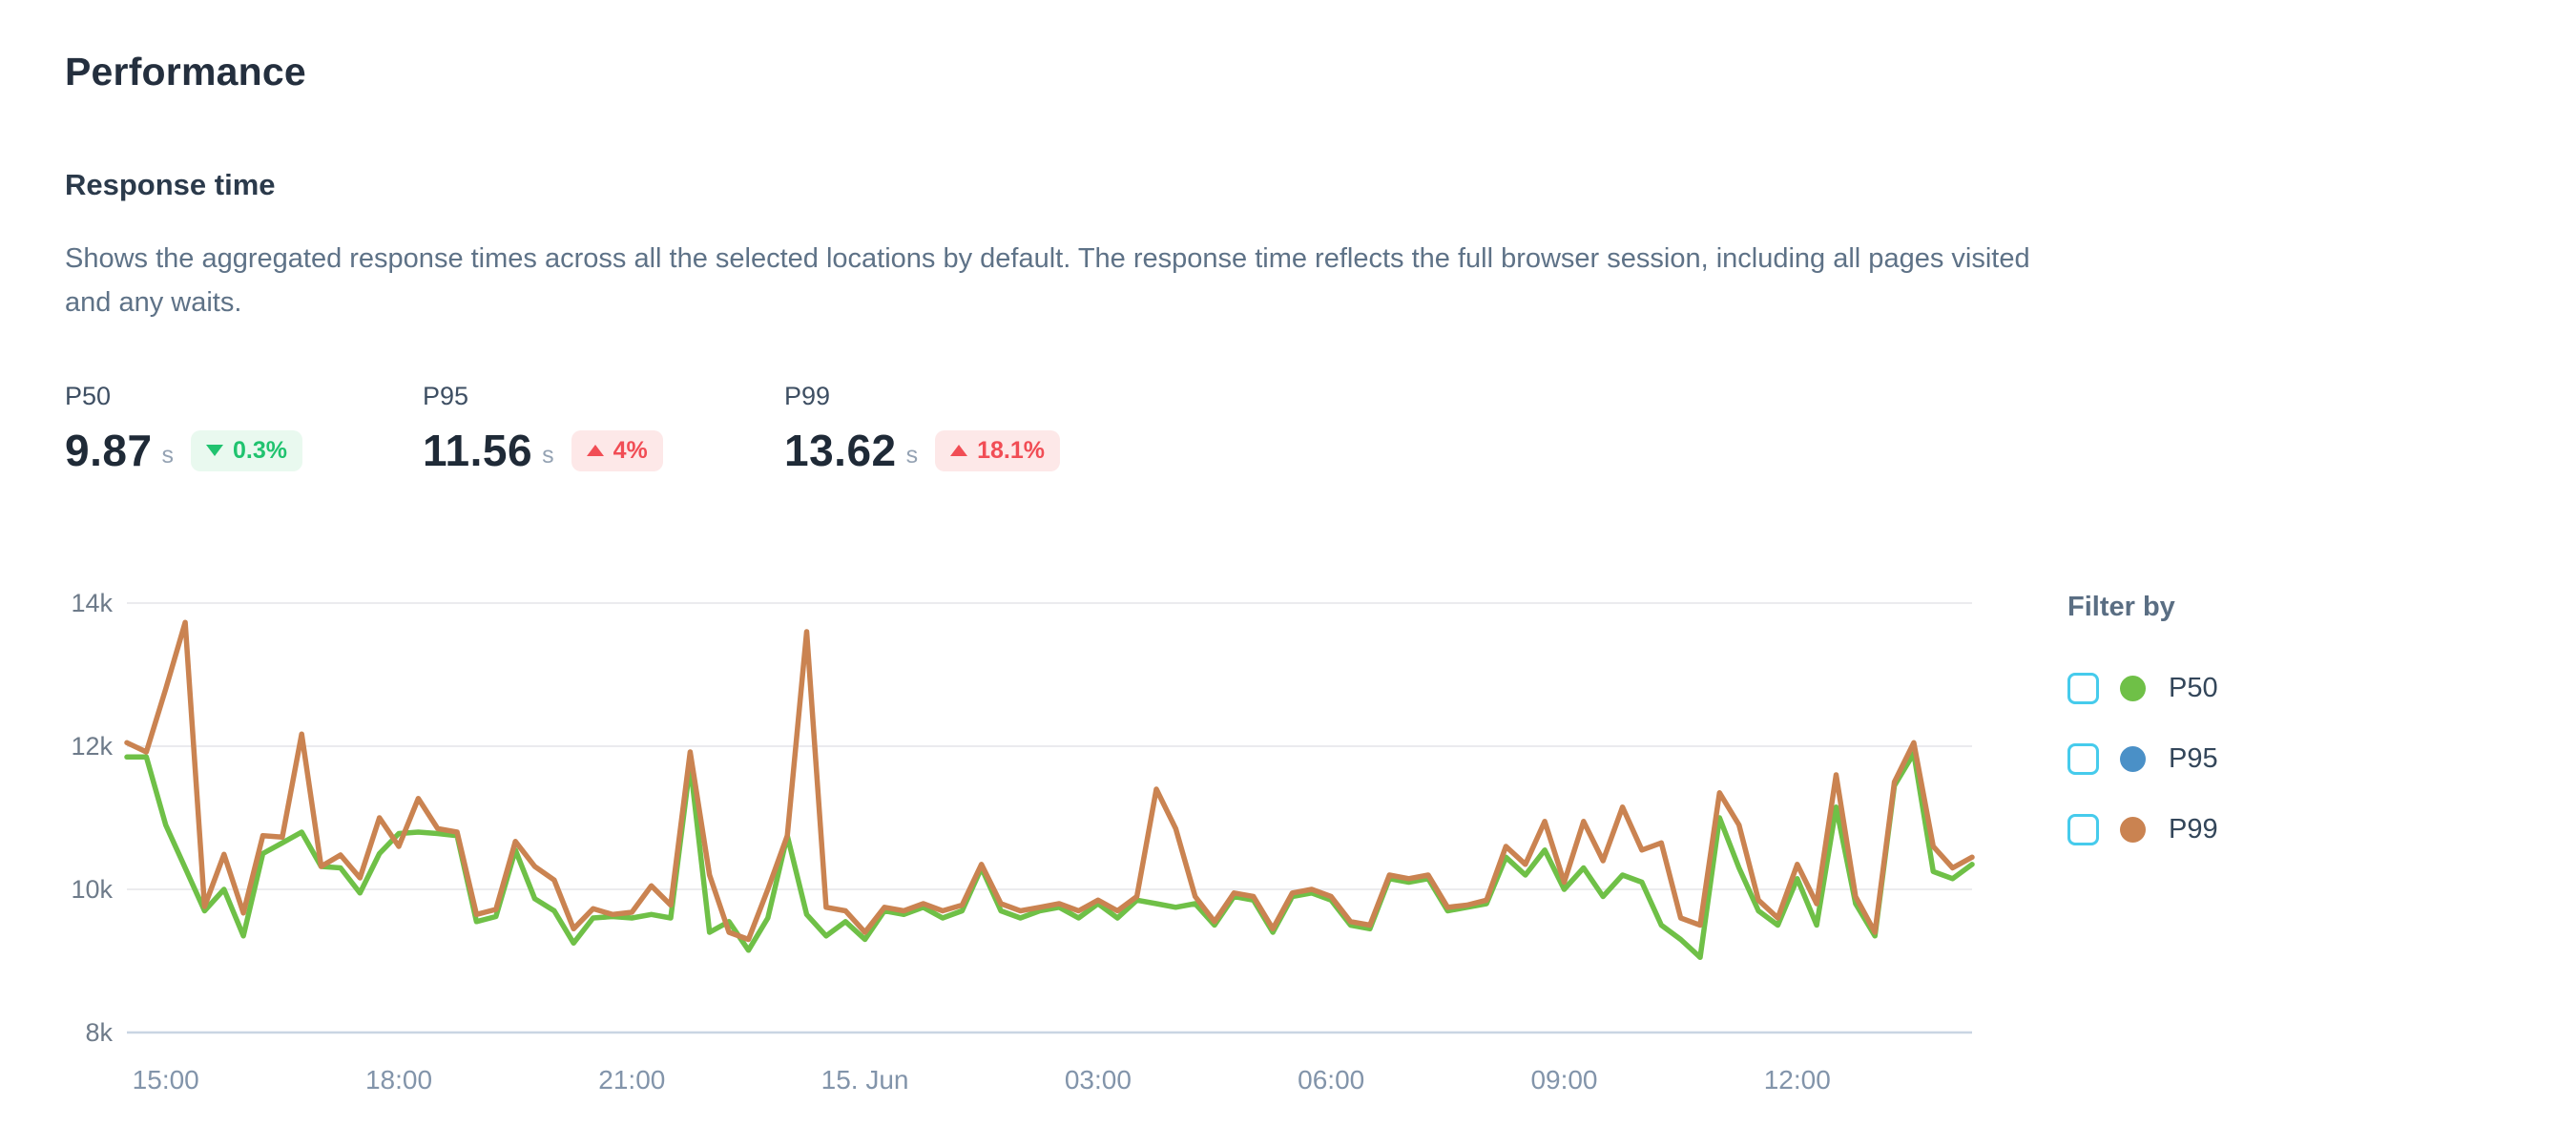 The height and width of the screenshot is (1147, 2576). What do you see at coordinates (1098, 1080) in the screenshot?
I see `x-axis-tick-label: 03:00` at bounding box center [1098, 1080].